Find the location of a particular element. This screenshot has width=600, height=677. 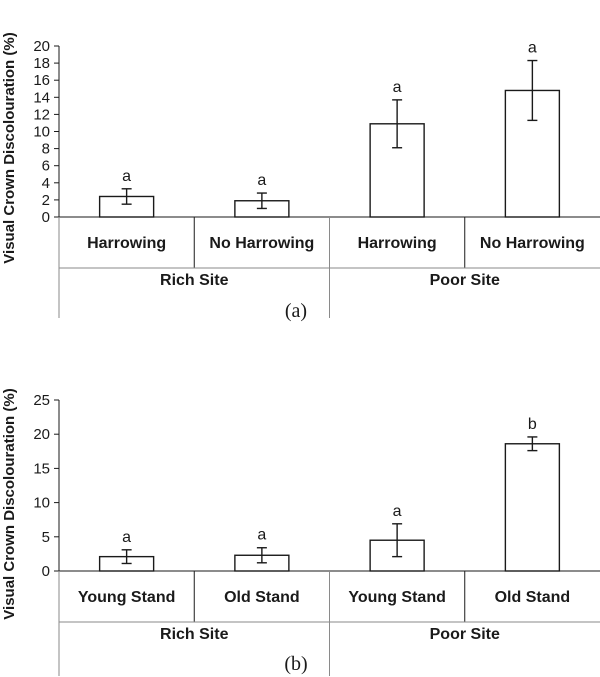

panel-label: (a) is located at coordinates (296, 311).